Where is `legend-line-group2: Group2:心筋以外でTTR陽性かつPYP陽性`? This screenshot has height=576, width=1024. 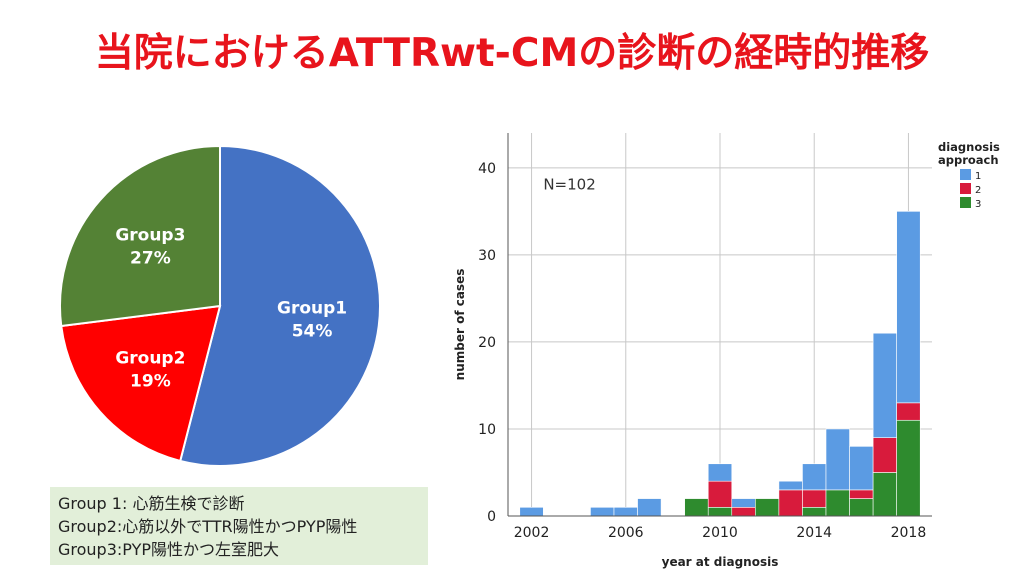 legend-line-group2: Group2:心筋以外でTTR陽性かつPYP陽性 is located at coordinates (208, 526).